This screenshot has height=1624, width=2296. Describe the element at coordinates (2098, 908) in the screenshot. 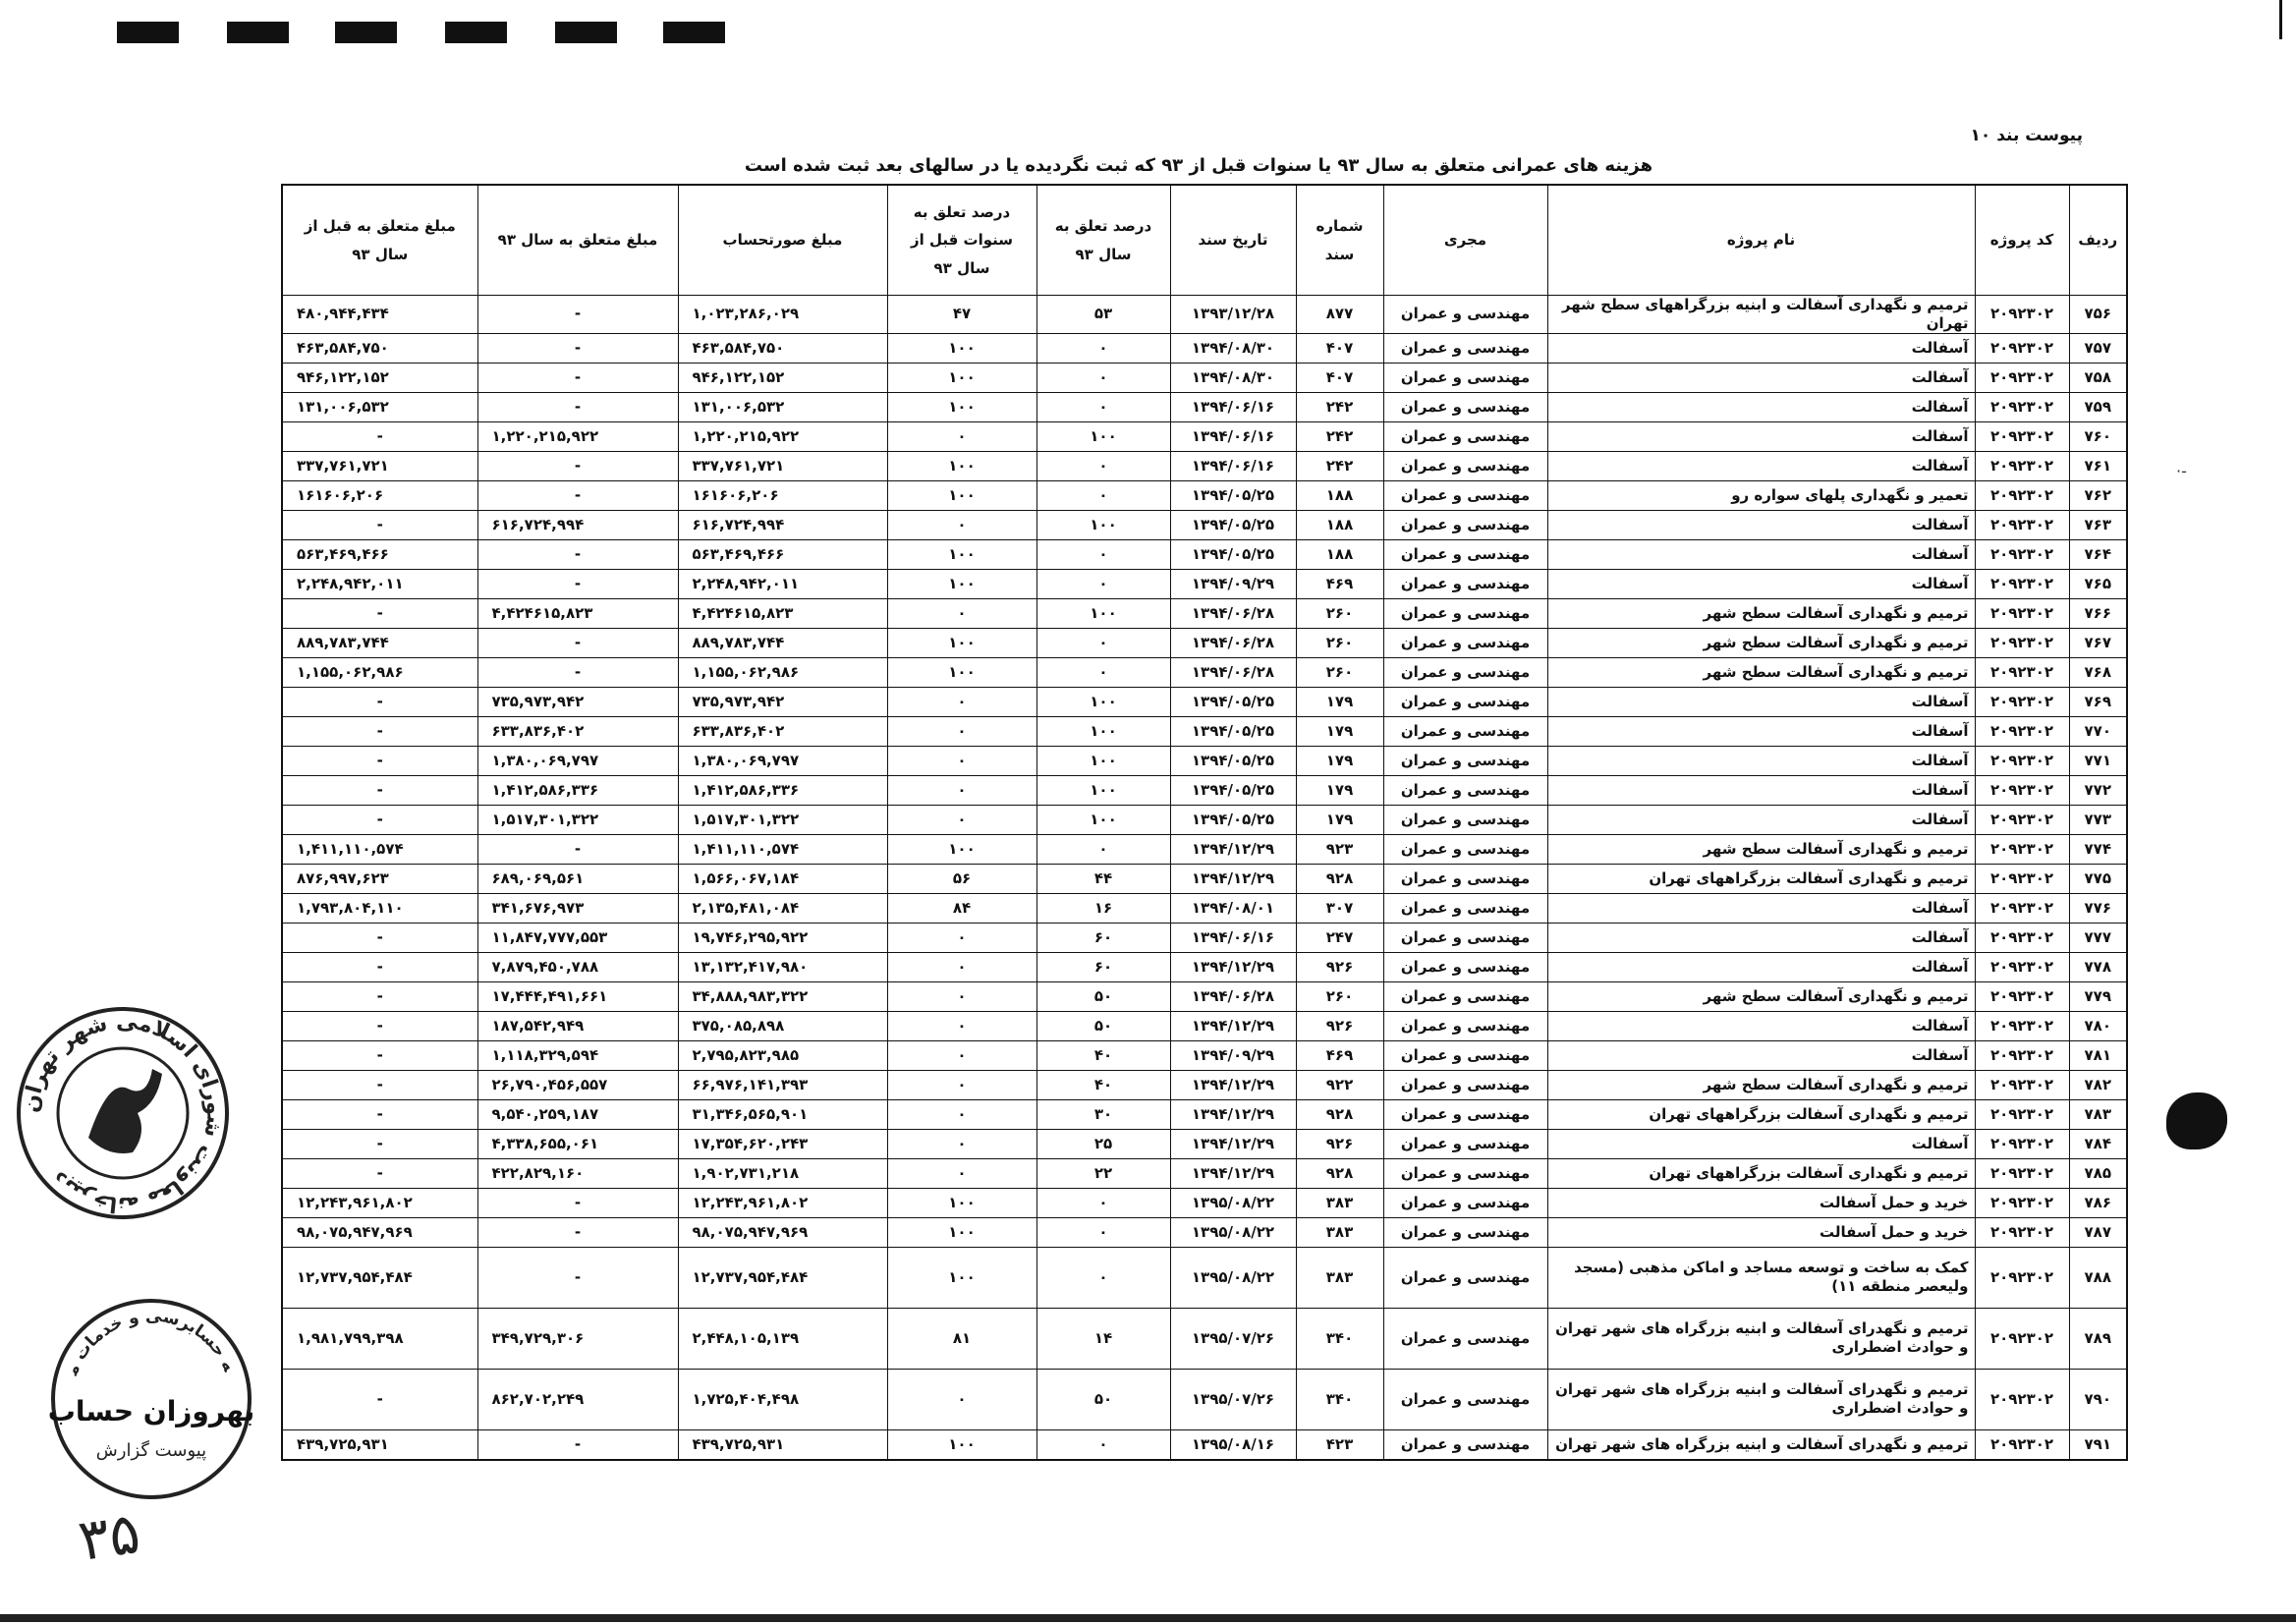

I see `cell-row-number: ۷۷۶` at that location.